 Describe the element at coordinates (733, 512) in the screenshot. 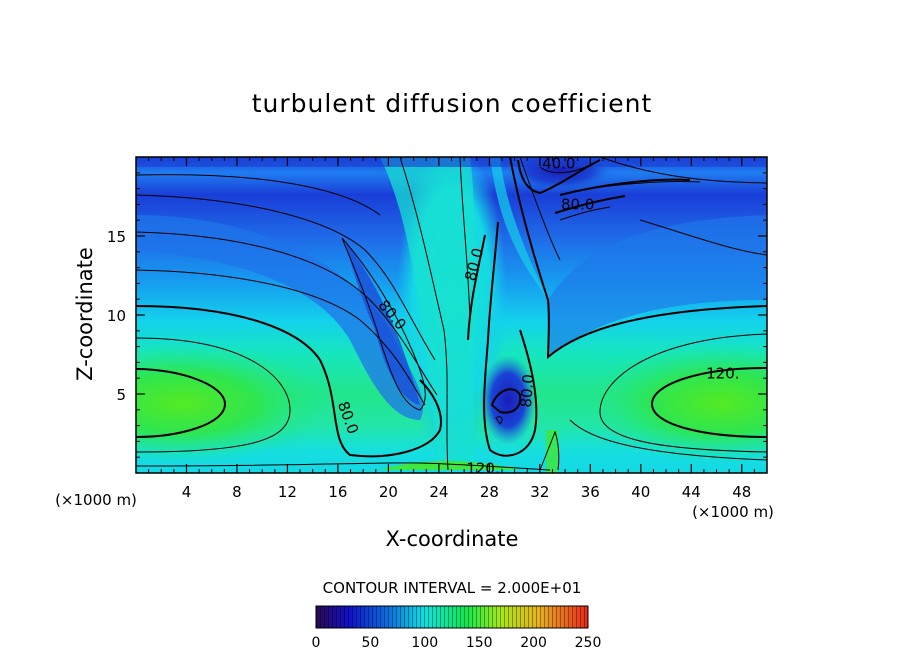

I see `x-unit-label-right: (×1000 m)` at that location.